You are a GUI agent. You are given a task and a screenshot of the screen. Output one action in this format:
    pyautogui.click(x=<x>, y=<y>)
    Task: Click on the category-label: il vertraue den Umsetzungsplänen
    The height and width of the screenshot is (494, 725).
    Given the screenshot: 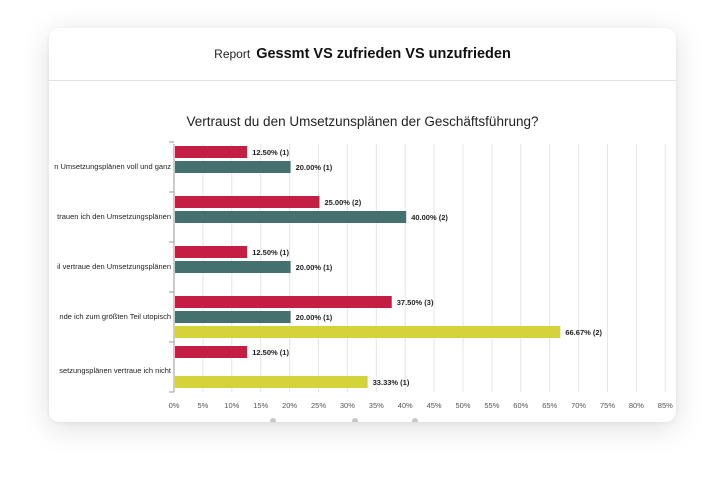 What is the action you would take?
    pyautogui.click(x=114, y=266)
    